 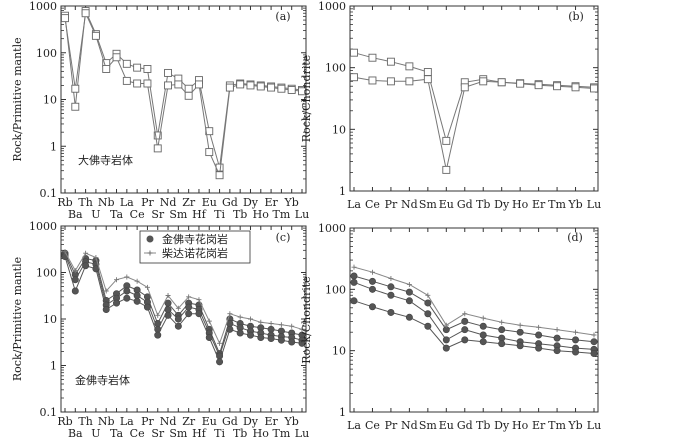 I want to click on y-axis-label: Rock/Primitive mantle, so click(x=17, y=319).